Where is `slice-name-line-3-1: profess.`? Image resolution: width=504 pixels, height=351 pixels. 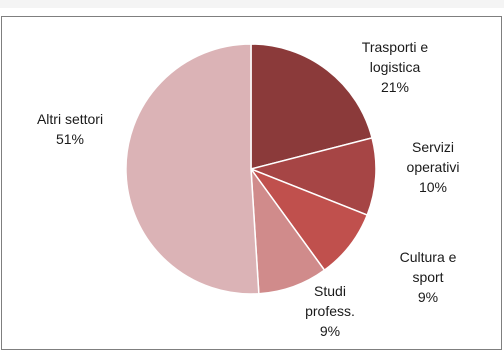 slice-name-line-3-1: profess. is located at coordinates (330, 311).